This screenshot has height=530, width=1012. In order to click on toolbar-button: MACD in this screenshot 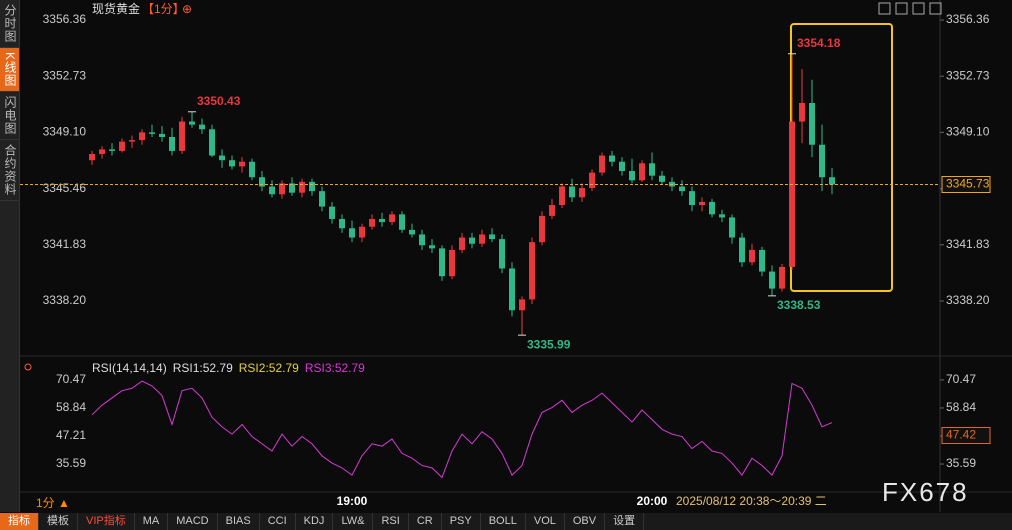, I will do `click(193, 521)`.